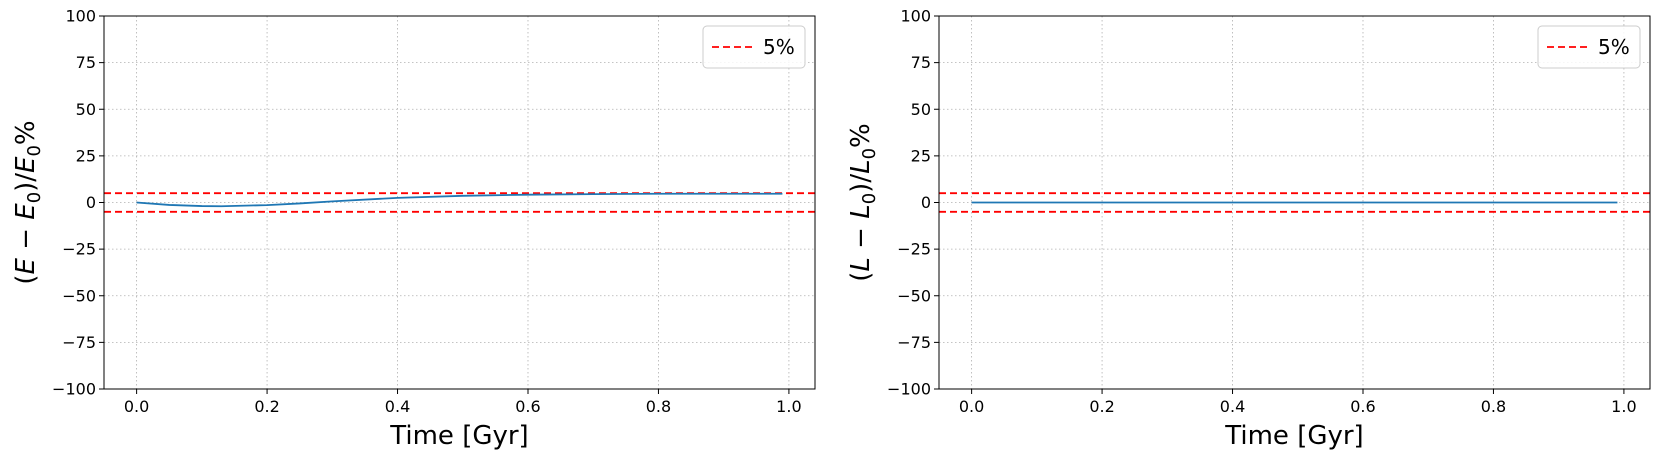  I want to click on panel-2-x-tick-label: 0.2, so click(1101, 406).